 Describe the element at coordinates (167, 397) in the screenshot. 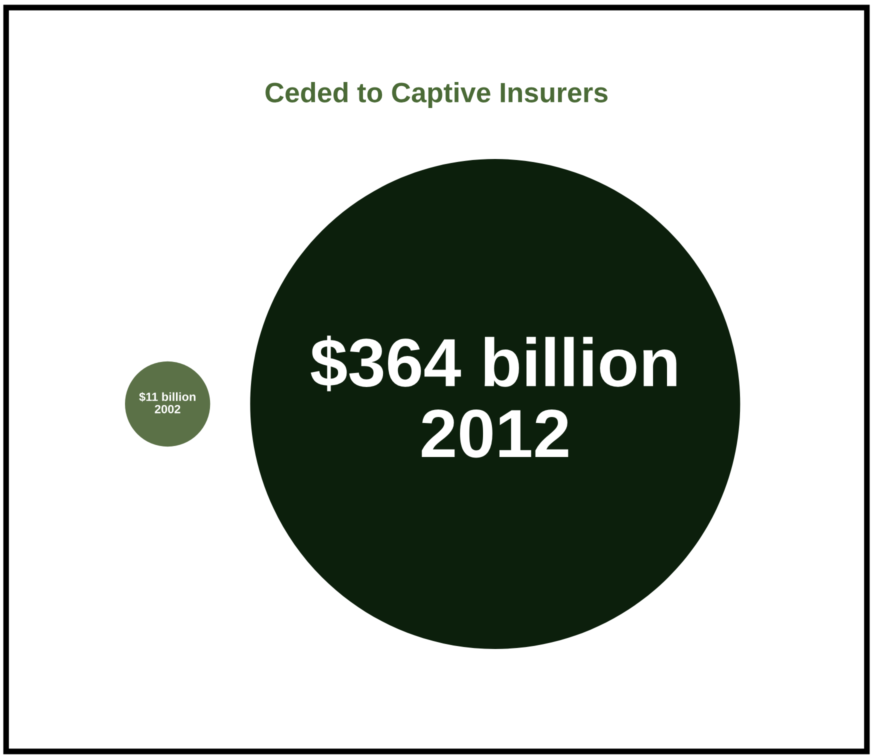

I see `data-label: $11 billion` at that location.